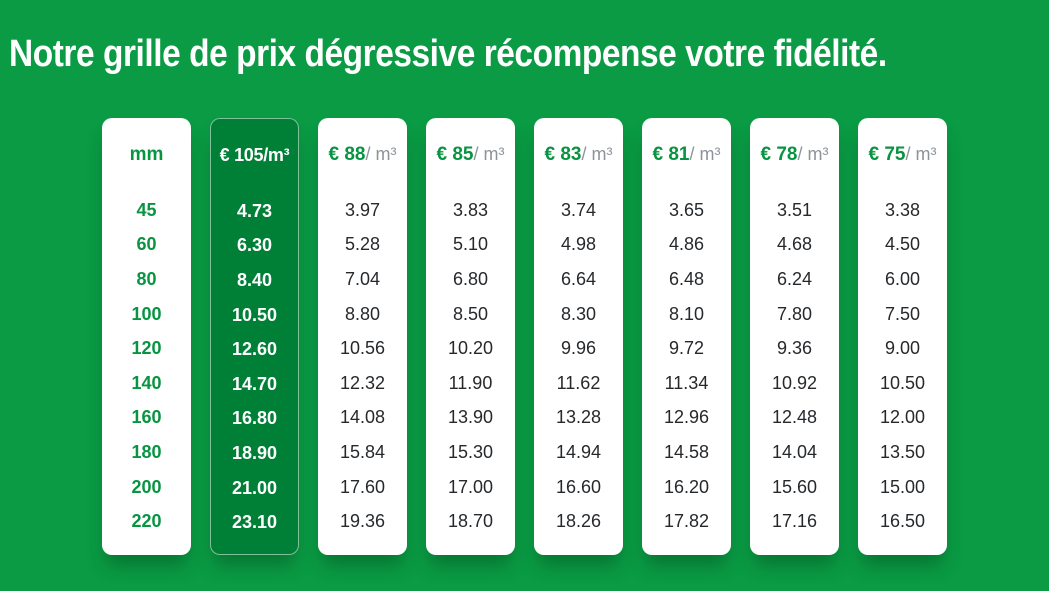 This screenshot has height=591, width=1049. What do you see at coordinates (686, 209) in the screenshot?
I see `price-cell: 3.65` at bounding box center [686, 209].